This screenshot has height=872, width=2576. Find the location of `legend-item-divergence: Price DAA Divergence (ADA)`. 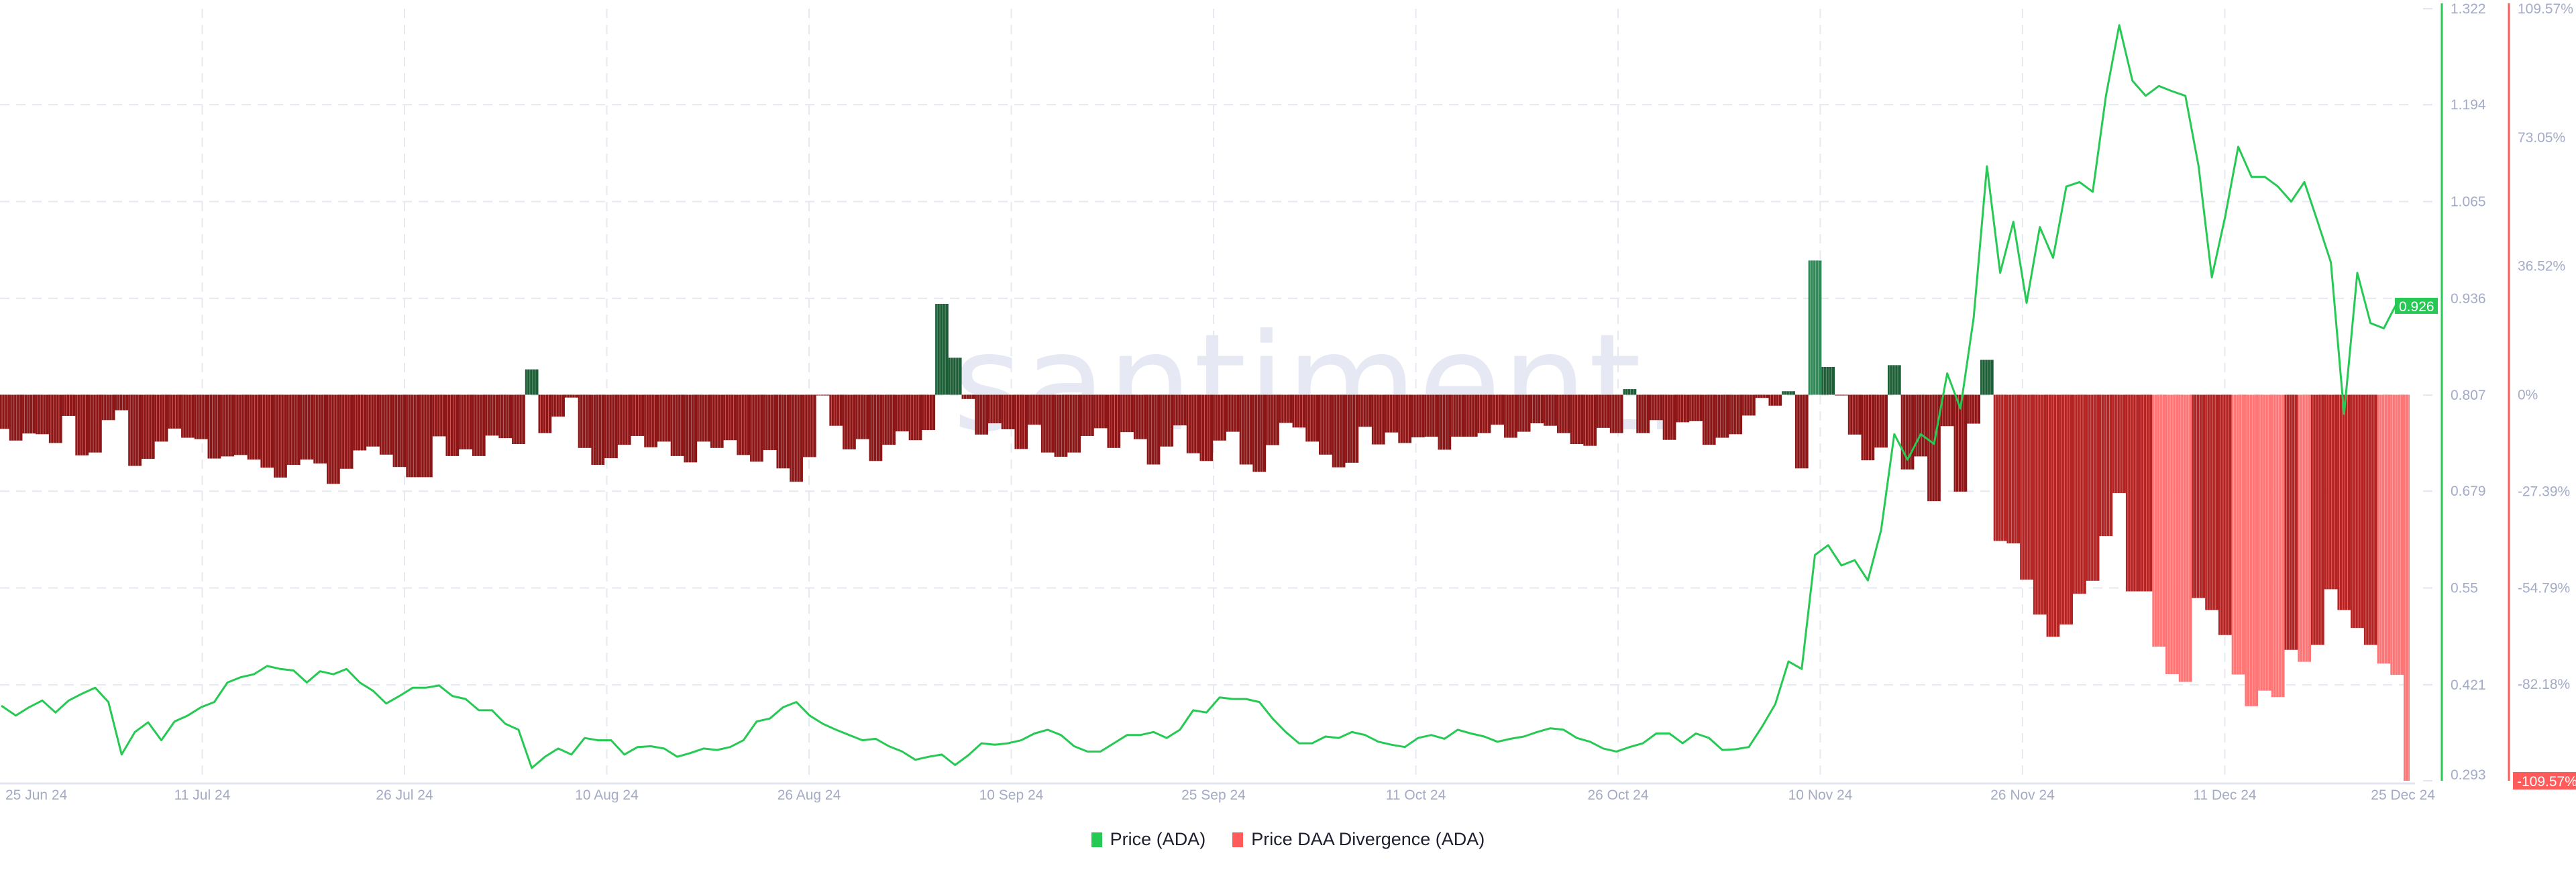

legend-item-divergence: Price DAA Divergence (ADA) is located at coordinates (1358, 839).